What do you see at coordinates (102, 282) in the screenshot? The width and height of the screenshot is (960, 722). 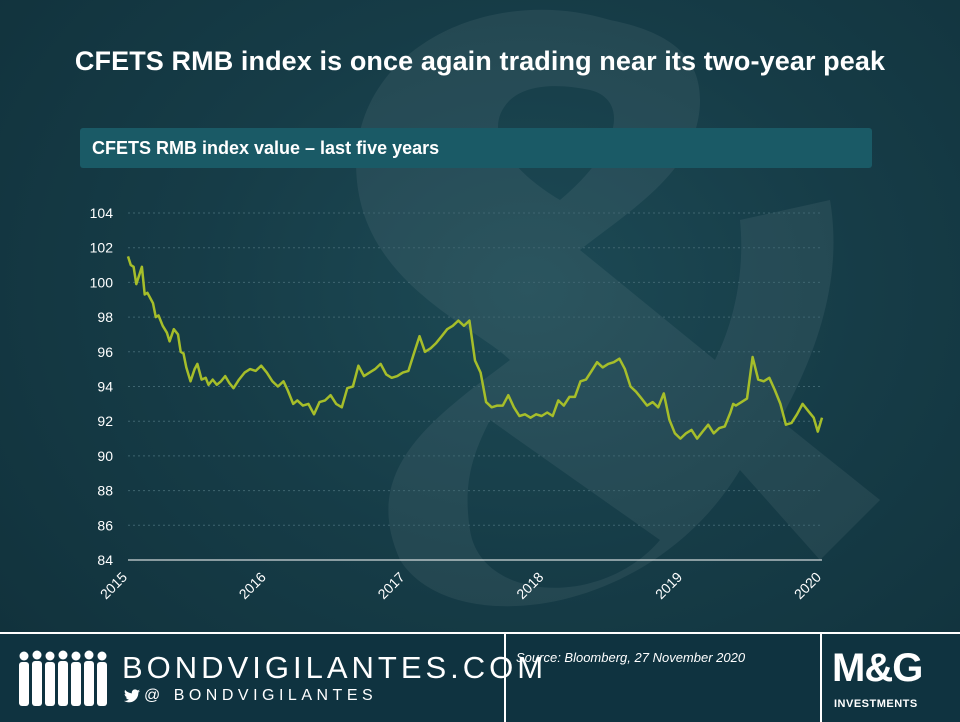 I see `y-tick-label: 100` at bounding box center [102, 282].